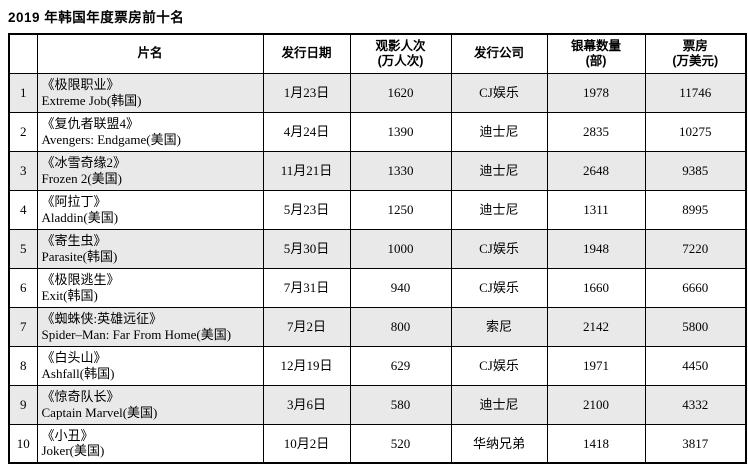  What do you see at coordinates (23, 170) in the screenshot?
I see `rank-cell: 3` at bounding box center [23, 170].